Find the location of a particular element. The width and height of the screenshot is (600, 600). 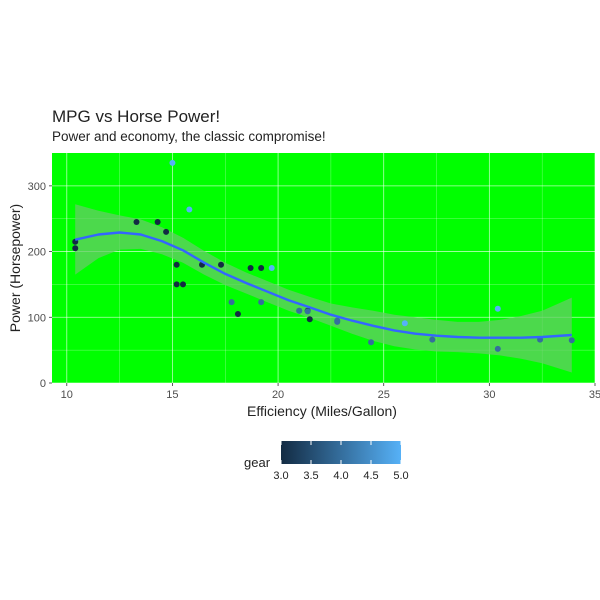

x-tick-label: 20 is located at coordinates (278, 395).